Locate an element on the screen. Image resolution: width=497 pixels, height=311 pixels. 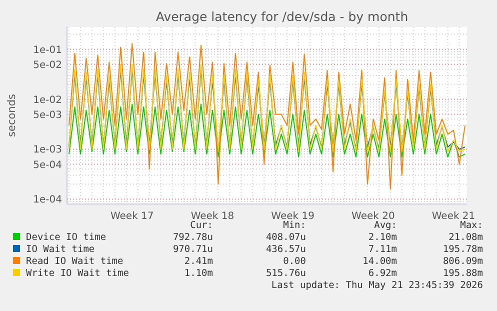
text: 2.10m is located at coordinates (383, 237).